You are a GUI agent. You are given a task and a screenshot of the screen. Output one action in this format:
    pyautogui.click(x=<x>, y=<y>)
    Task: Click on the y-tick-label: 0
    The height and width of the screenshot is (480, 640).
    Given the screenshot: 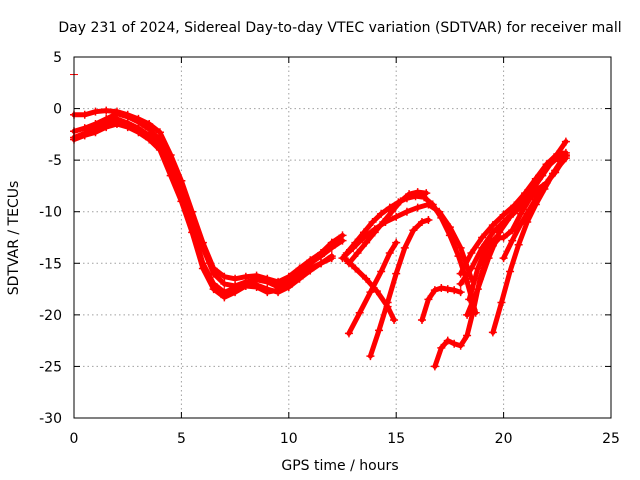 What is the action you would take?
    pyautogui.click(x=57, y=110)
    